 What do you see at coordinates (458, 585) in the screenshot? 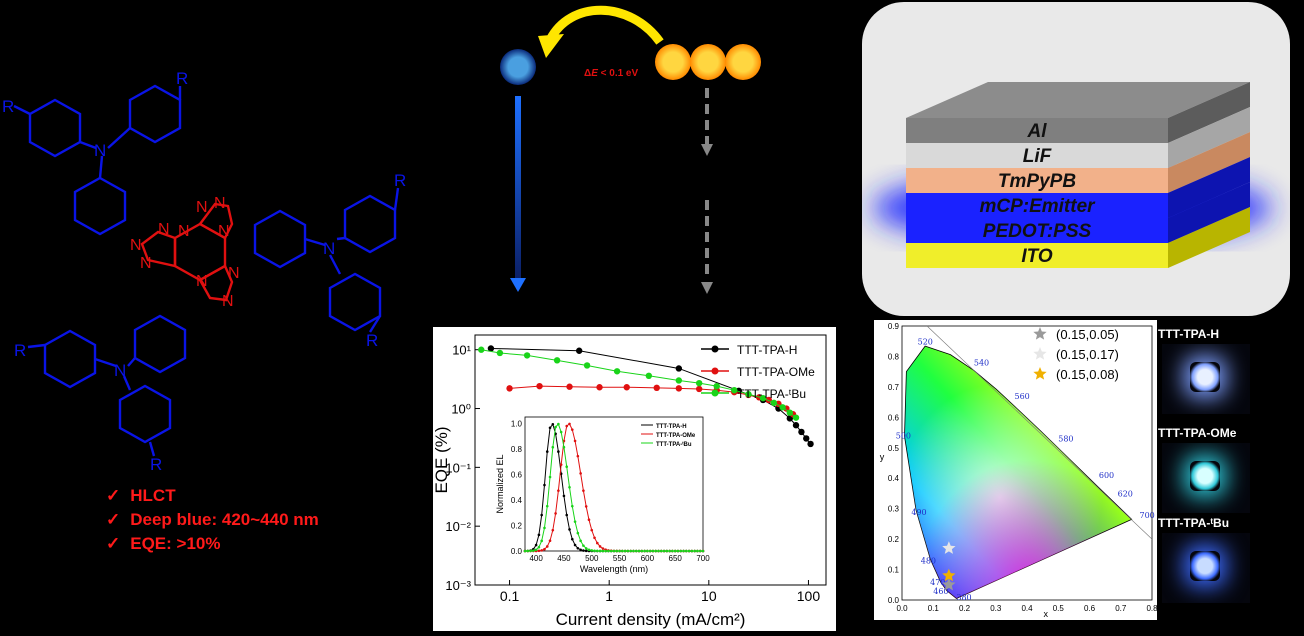
I see `y-tick-label: 10⁻³` at bounding box center [458, 585].